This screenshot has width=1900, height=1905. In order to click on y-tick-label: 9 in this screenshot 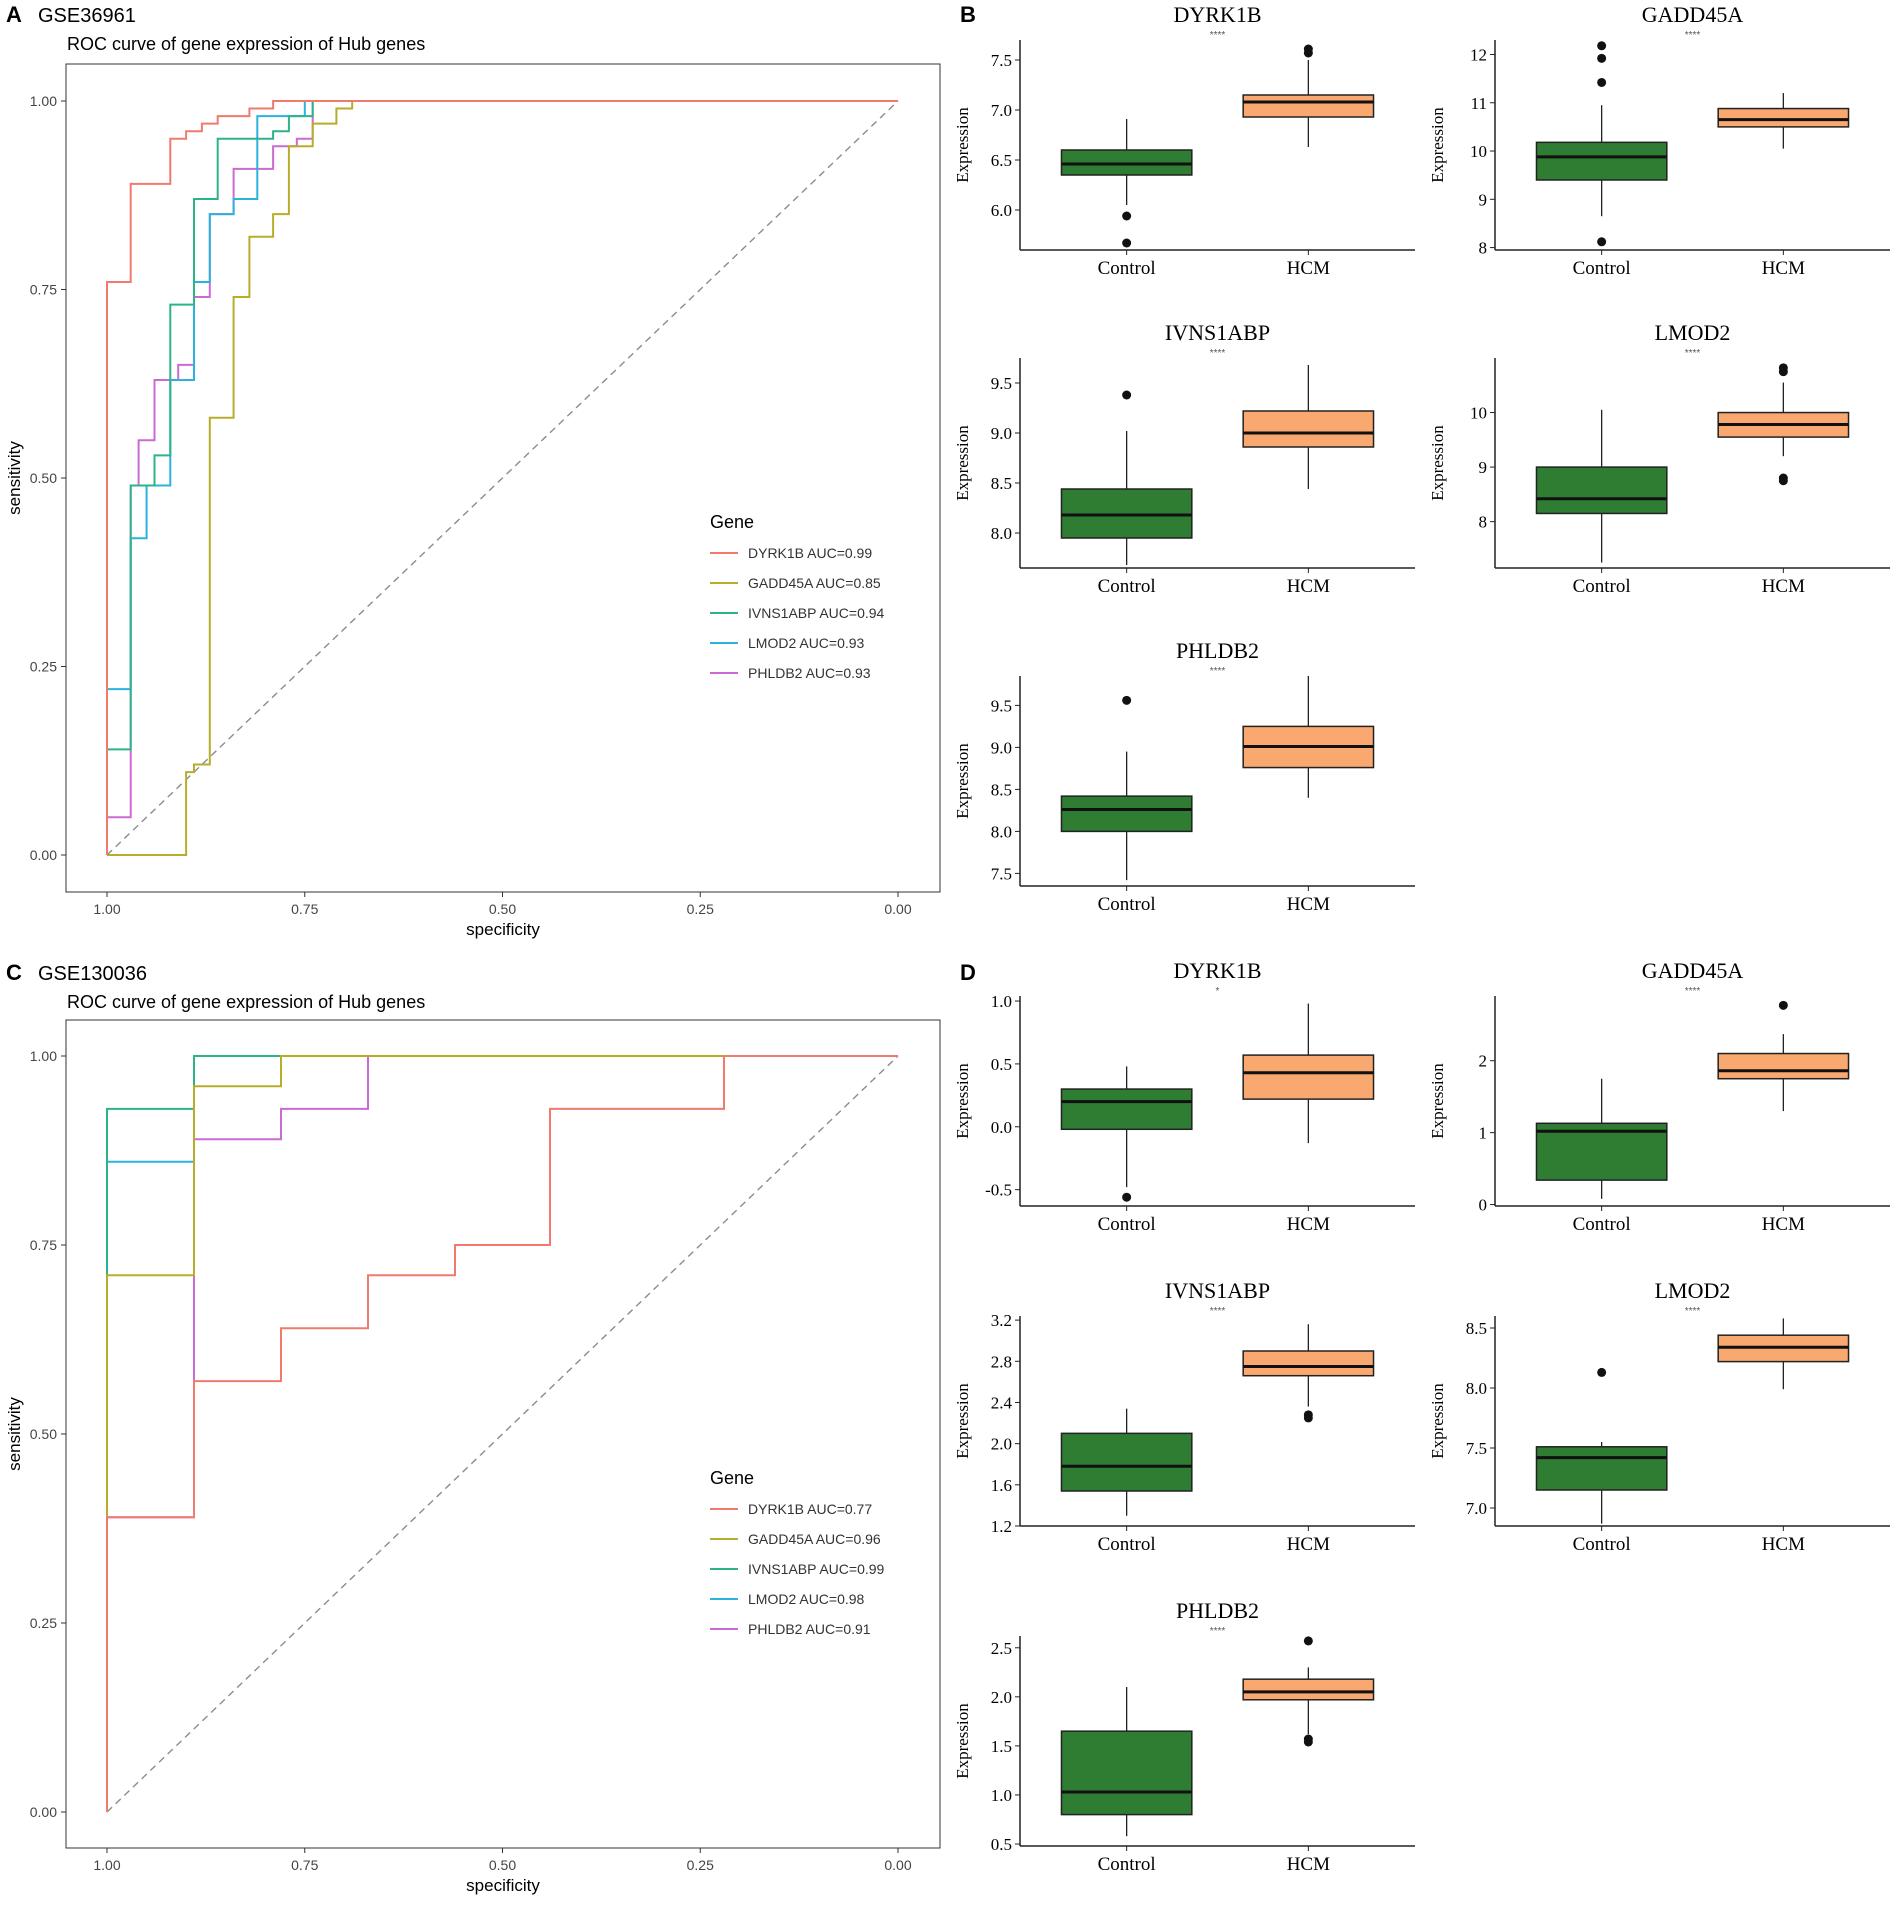, I will do `click(1483, 467)`.